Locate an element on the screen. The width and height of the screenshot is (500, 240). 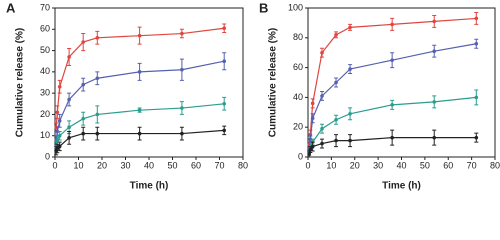
panel-label: B is located at coordinates (263, 7).